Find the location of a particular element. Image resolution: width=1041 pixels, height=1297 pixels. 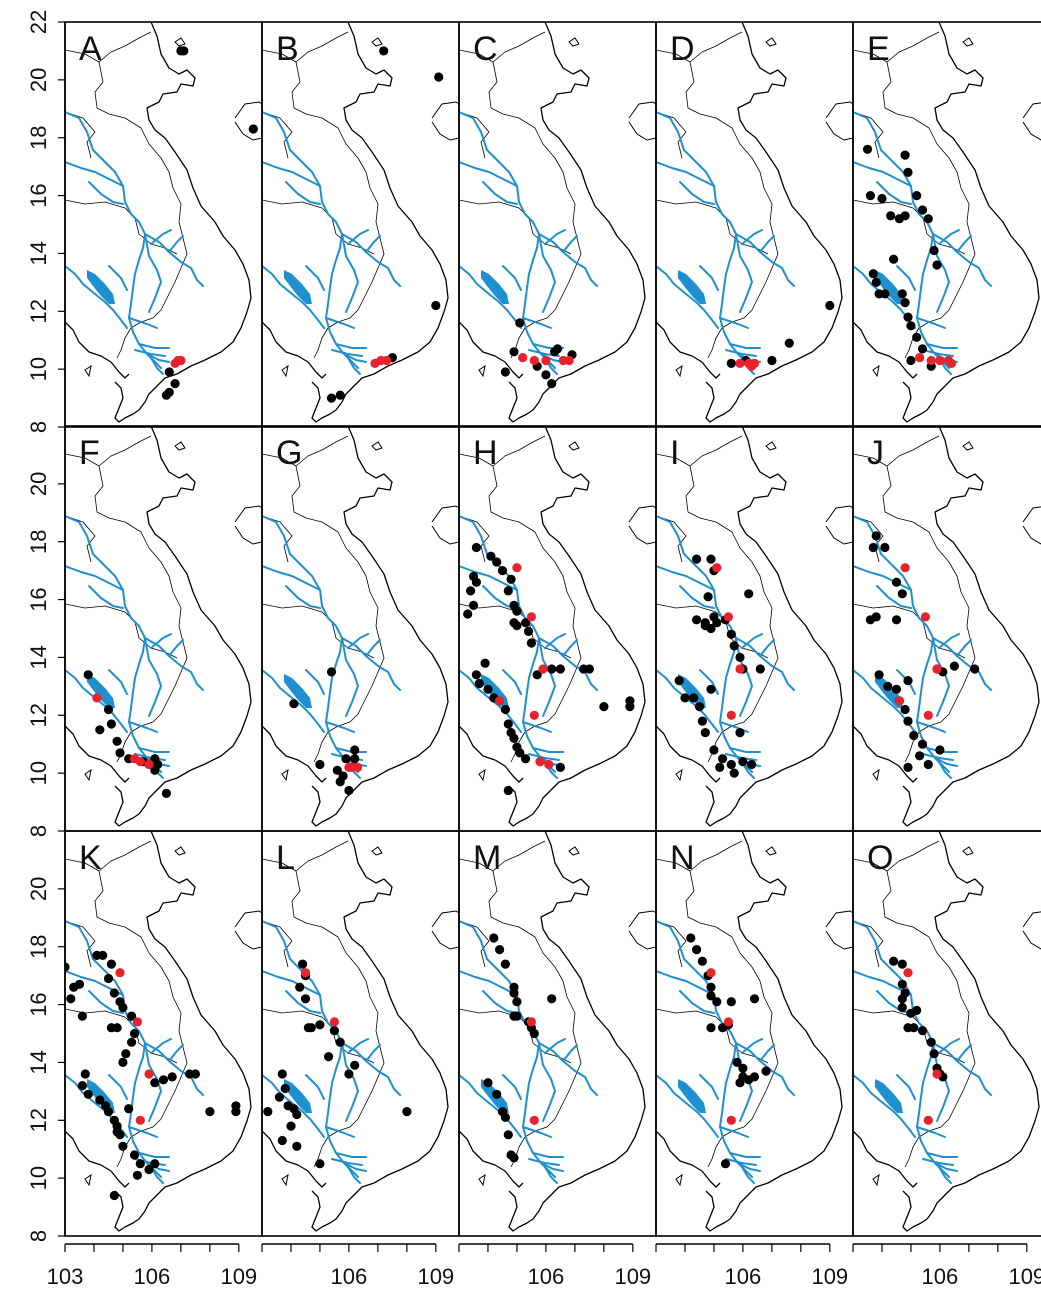

panel-label: E is located at coordinates (878, 49).